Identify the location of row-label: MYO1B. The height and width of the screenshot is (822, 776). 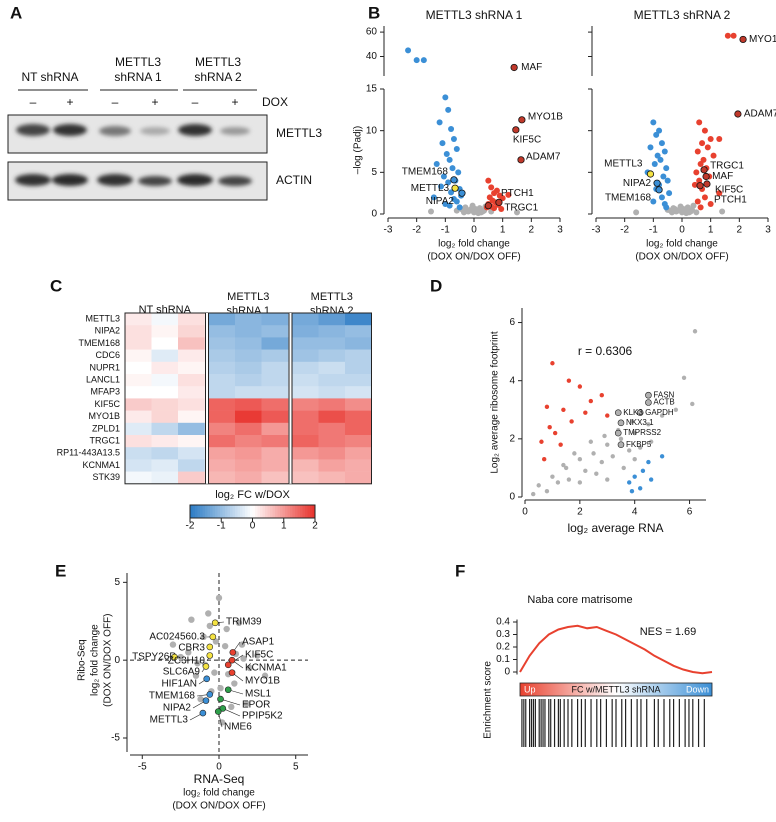
(104, 416).